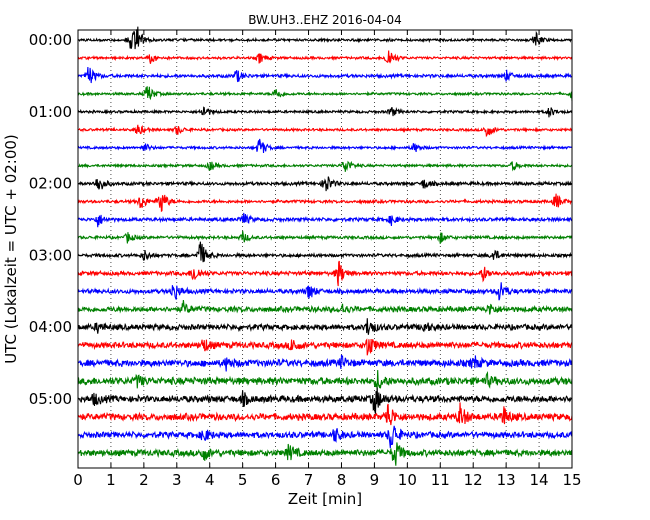  What do you see at coordinates (177, 480) in the screenshot?
I see `x-tick-label: 3` at bounding box center [177, 480].